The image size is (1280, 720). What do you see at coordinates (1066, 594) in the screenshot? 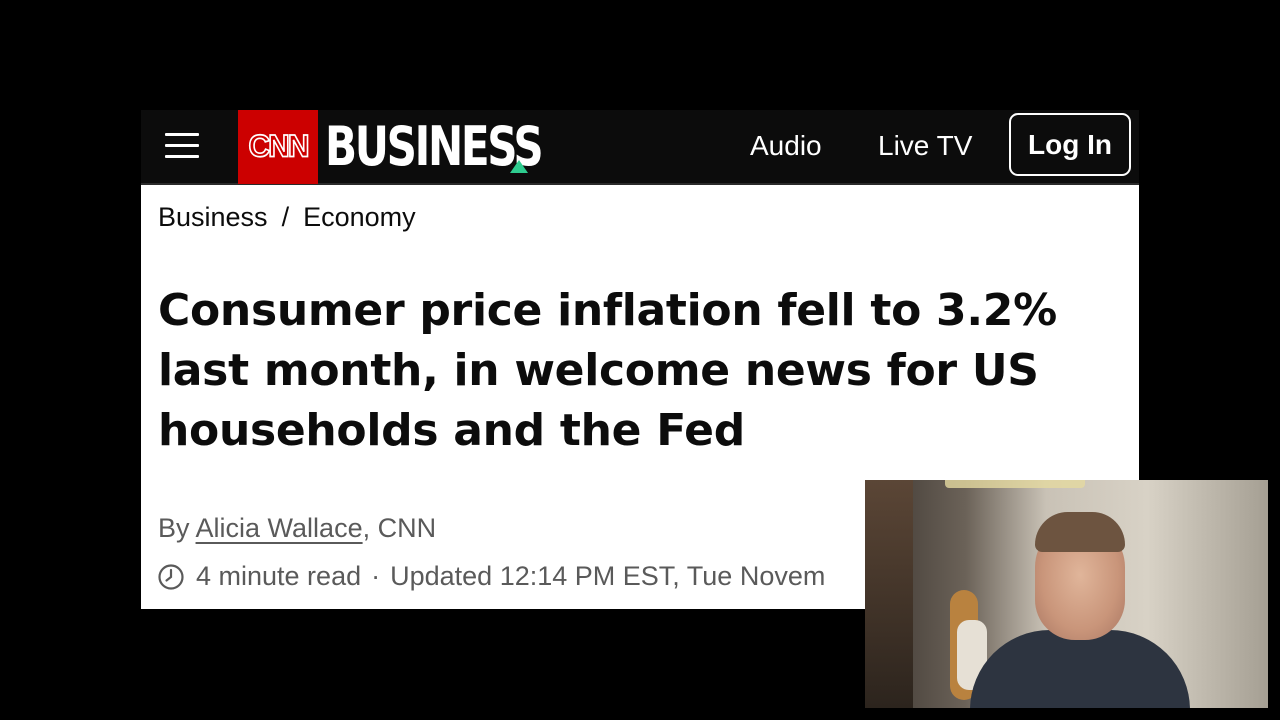
I see `presenter-video-overlay` at bounding box center [1066, 594].